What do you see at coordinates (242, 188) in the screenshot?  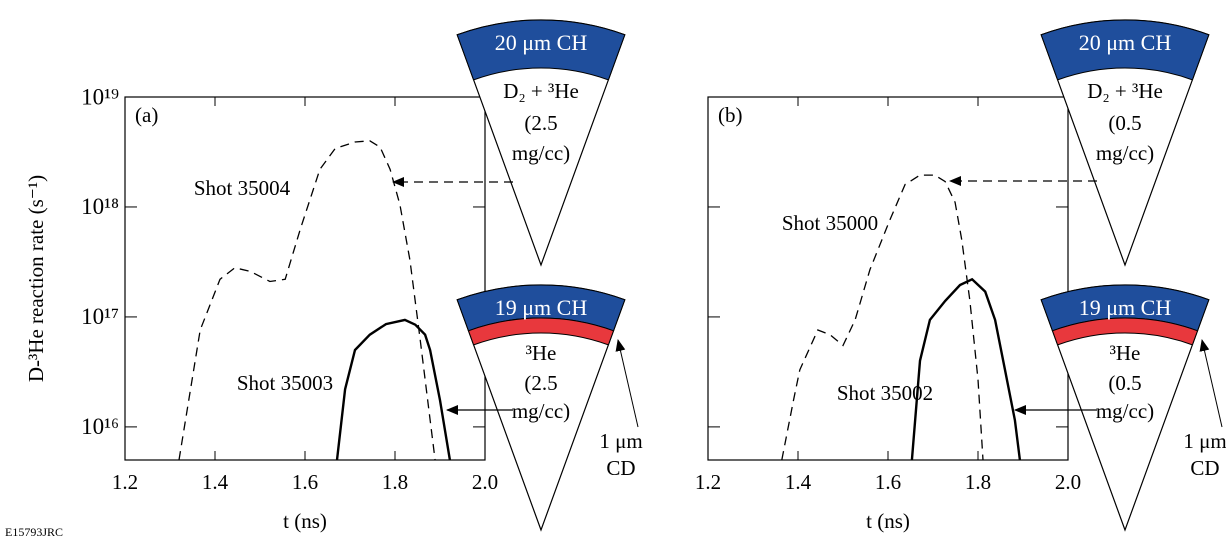 I see `series-name: Shot 35004` at bounding box center [242, 188].